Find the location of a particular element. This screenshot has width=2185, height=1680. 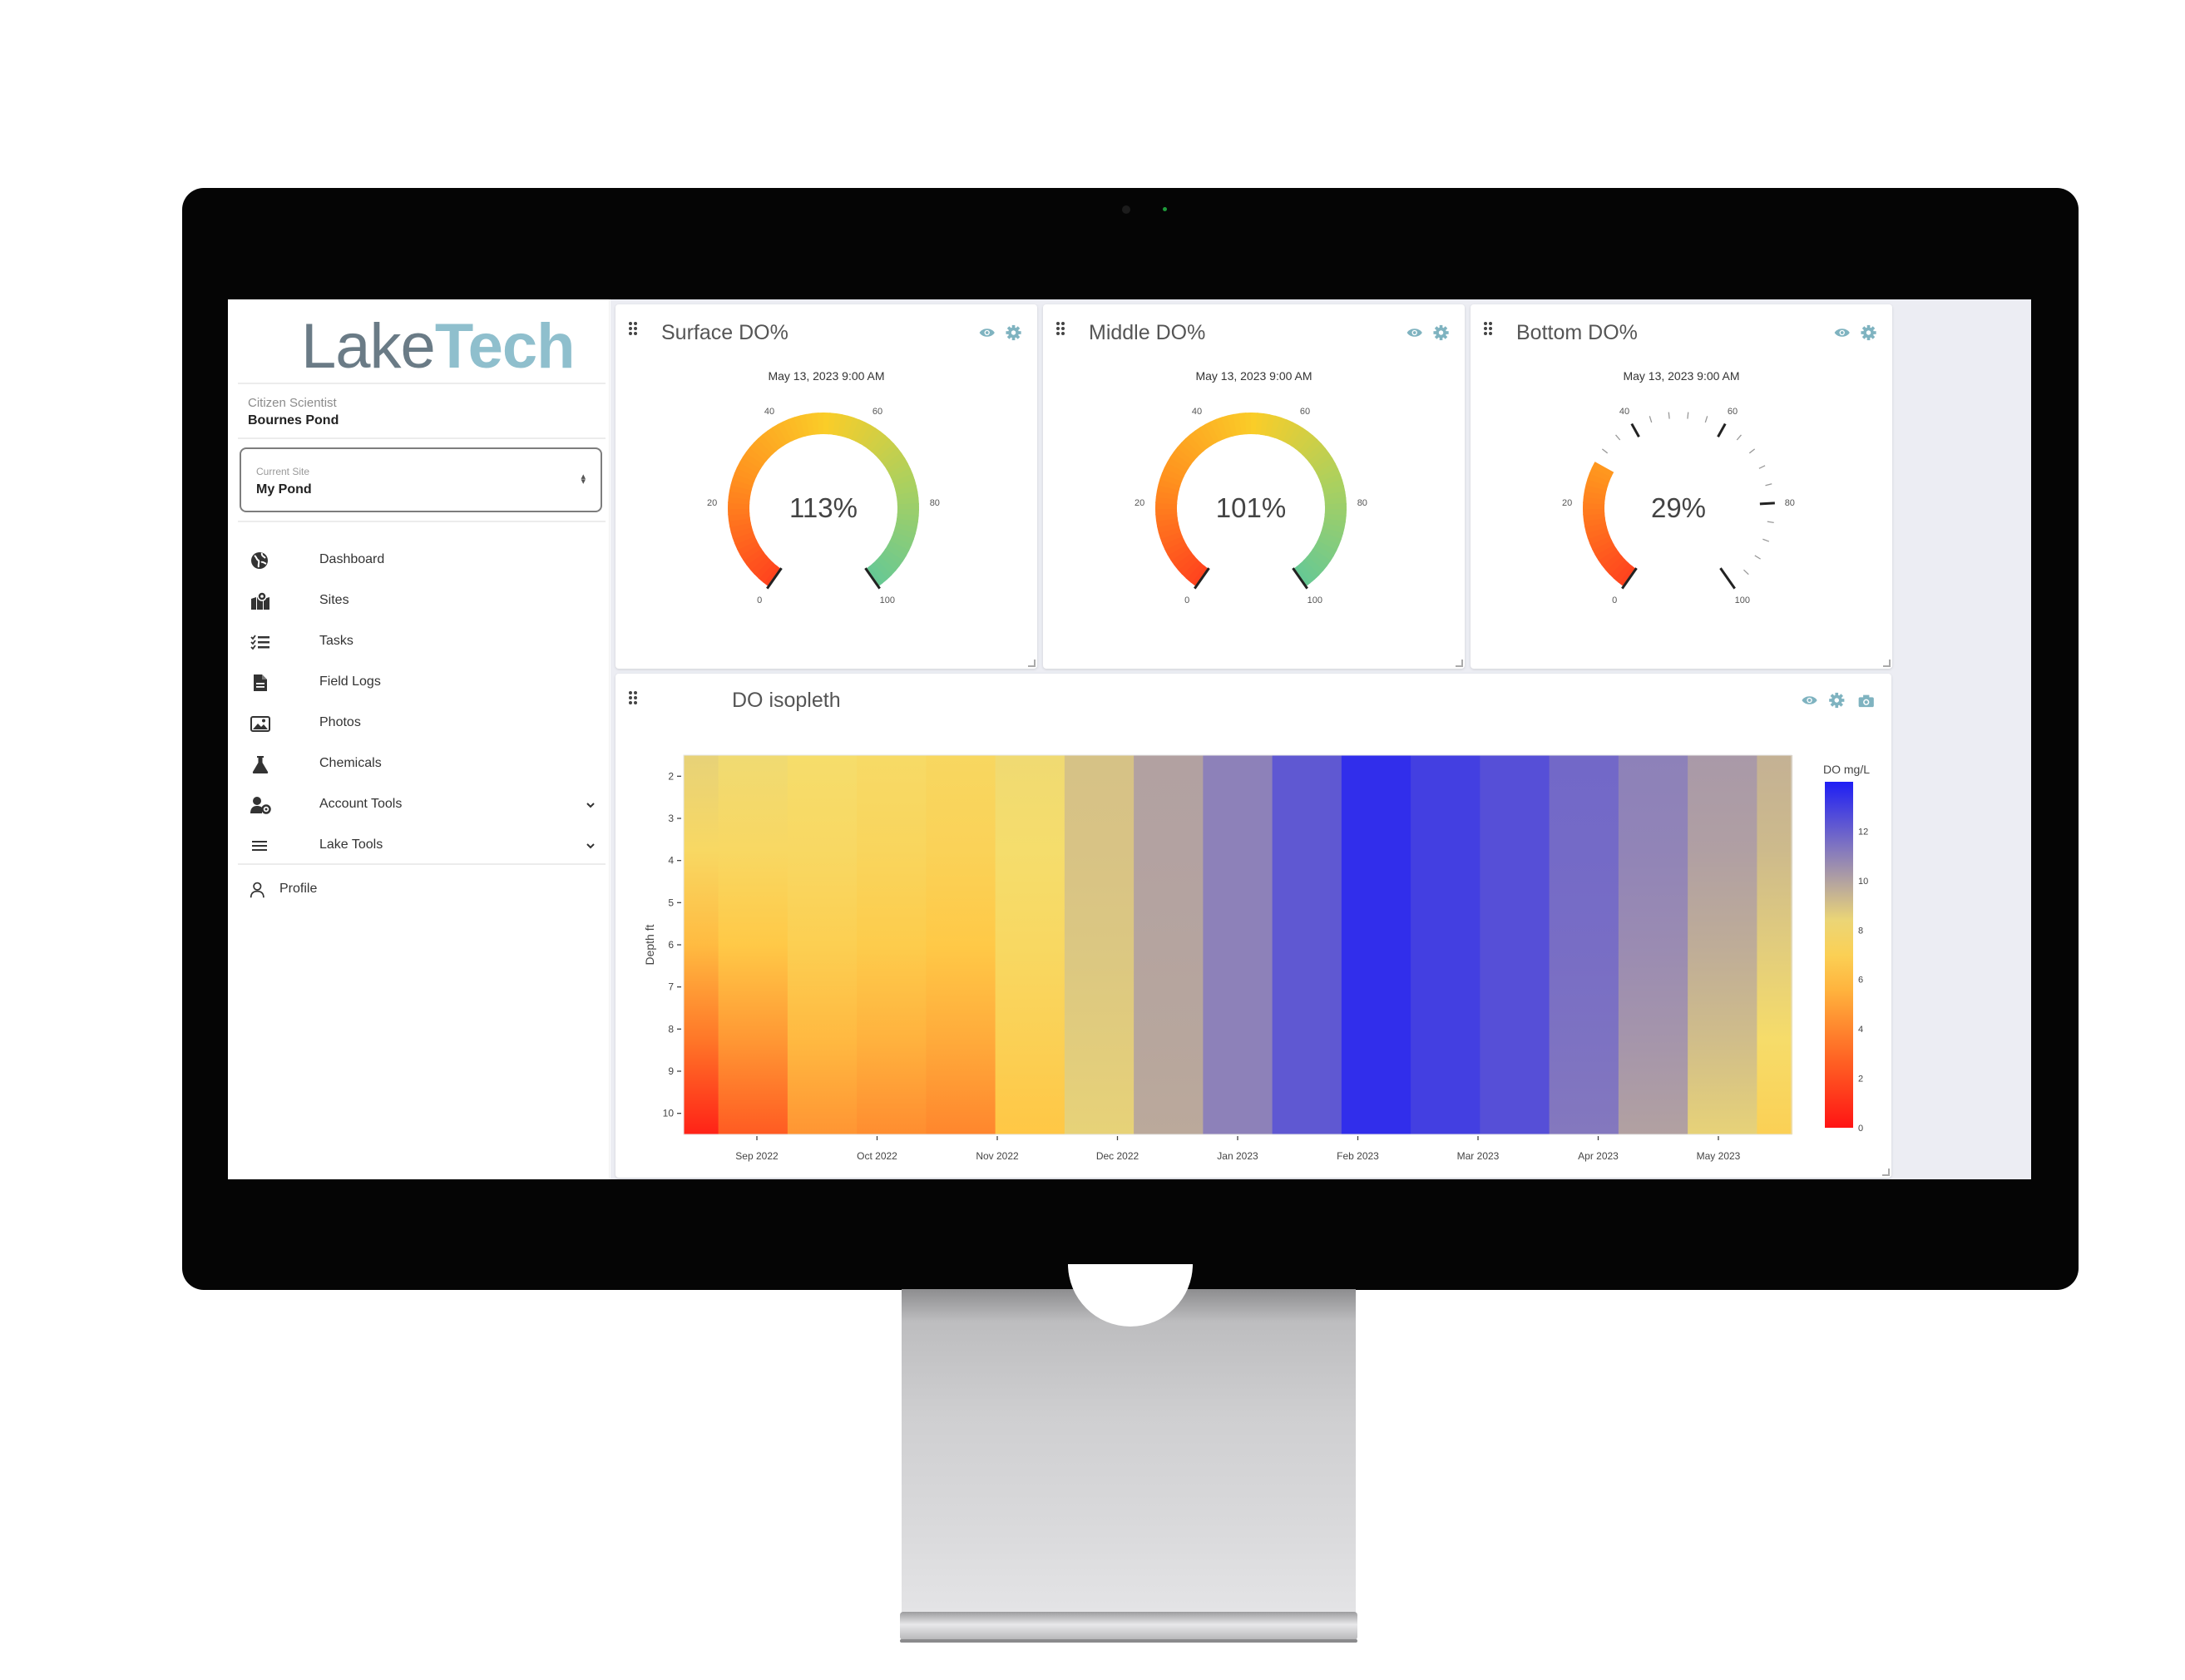

current-site-select: Current Site My Pond ▴ ▾ is located at coordinates (421, 479).